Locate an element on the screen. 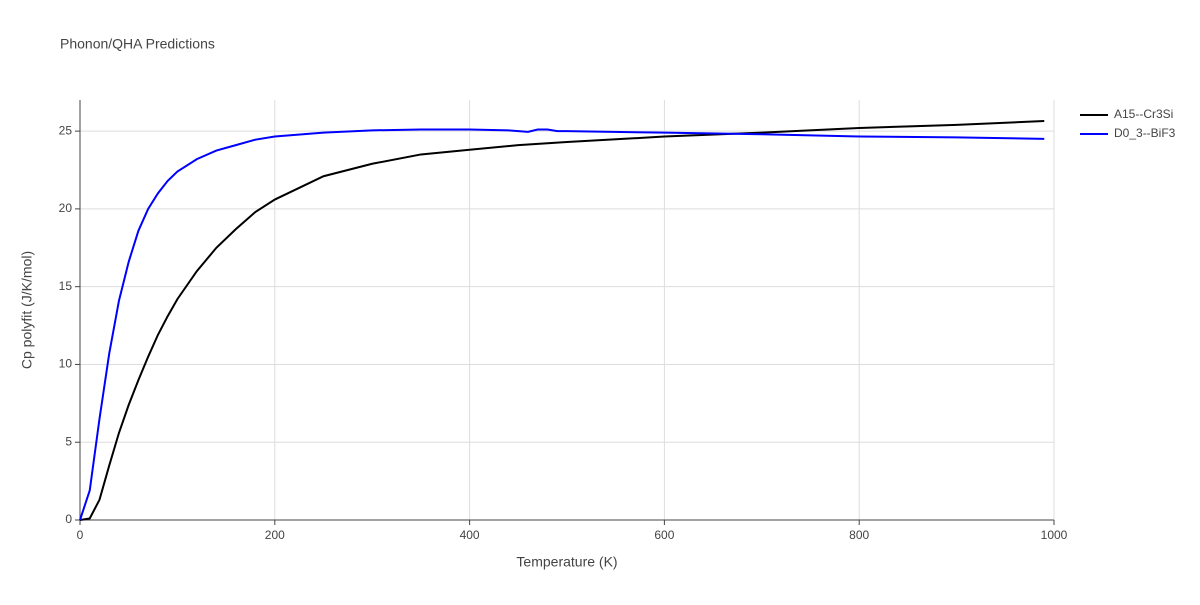 This screenshot has width=1200, height=605. x-tick-label: 200 is located at coordinates (275, 535).